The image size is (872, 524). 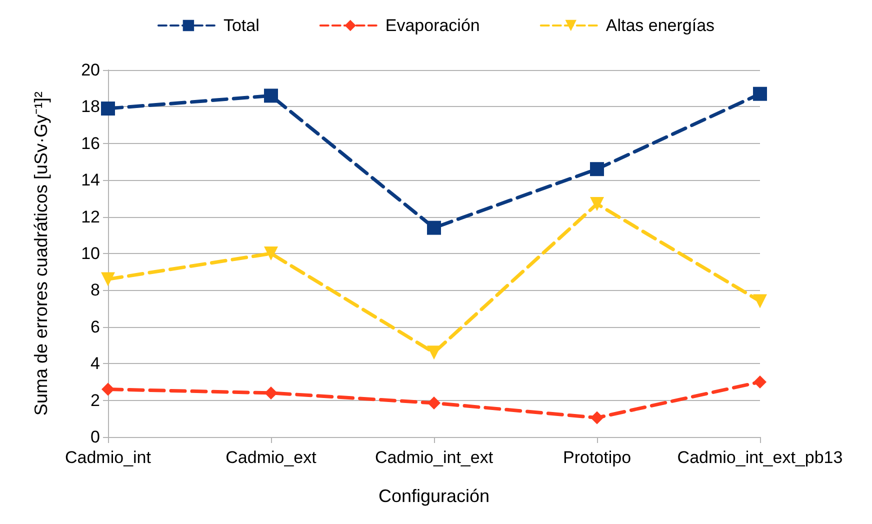 What do you see at coordinates (660, 25) in the screenshot?
I see `legend-label: Altas energías` at bounding box center [660, 25].